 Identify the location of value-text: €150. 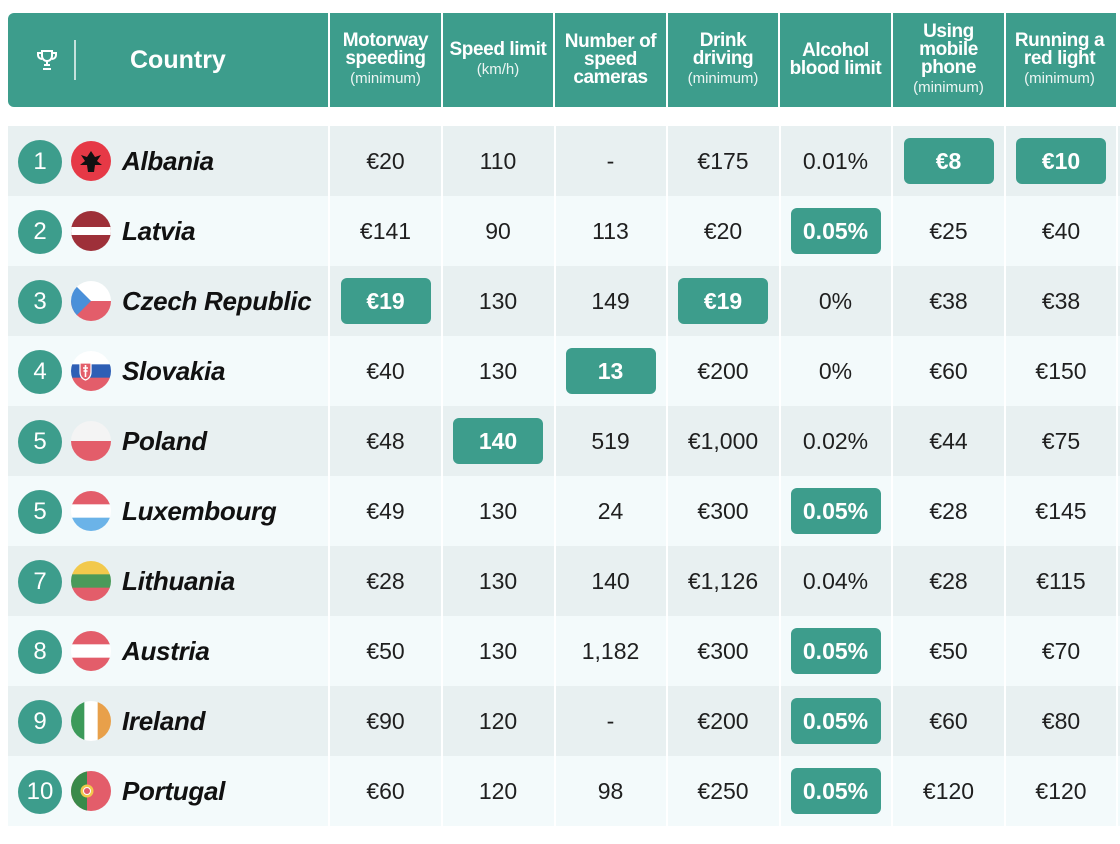
(1061, 370).